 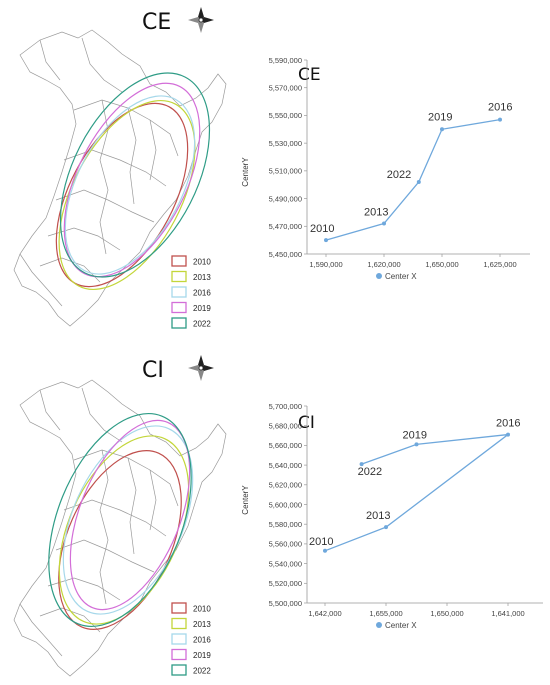 What do you see at coordinates (285, 143) in the screenshot?
I see `y-tick-label: 5,530,000` at bounding box center [285, 143].